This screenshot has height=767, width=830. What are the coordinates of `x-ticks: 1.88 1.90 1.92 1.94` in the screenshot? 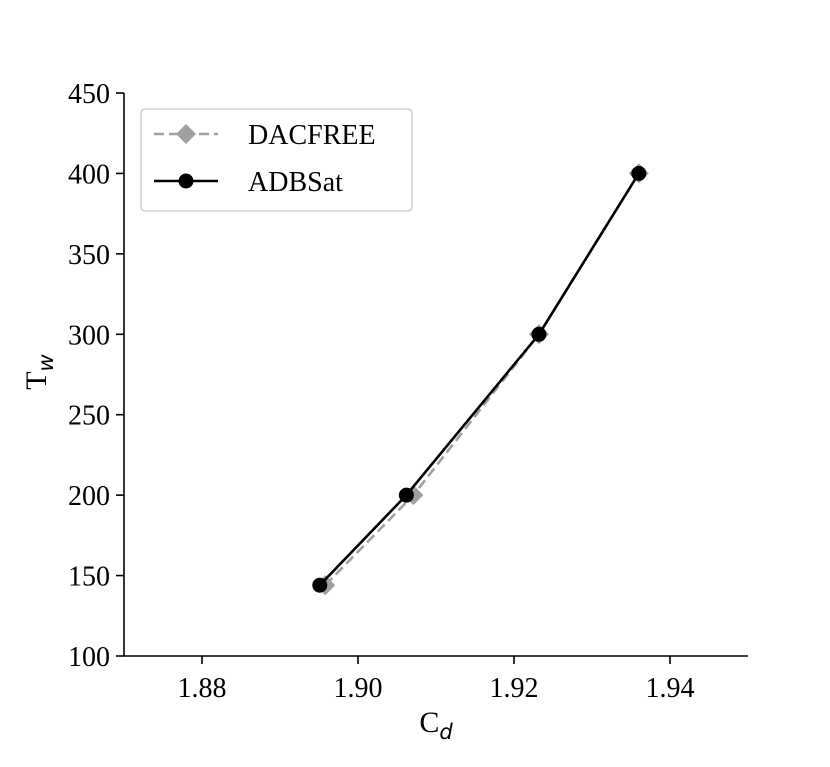 It's located at (436, 680).